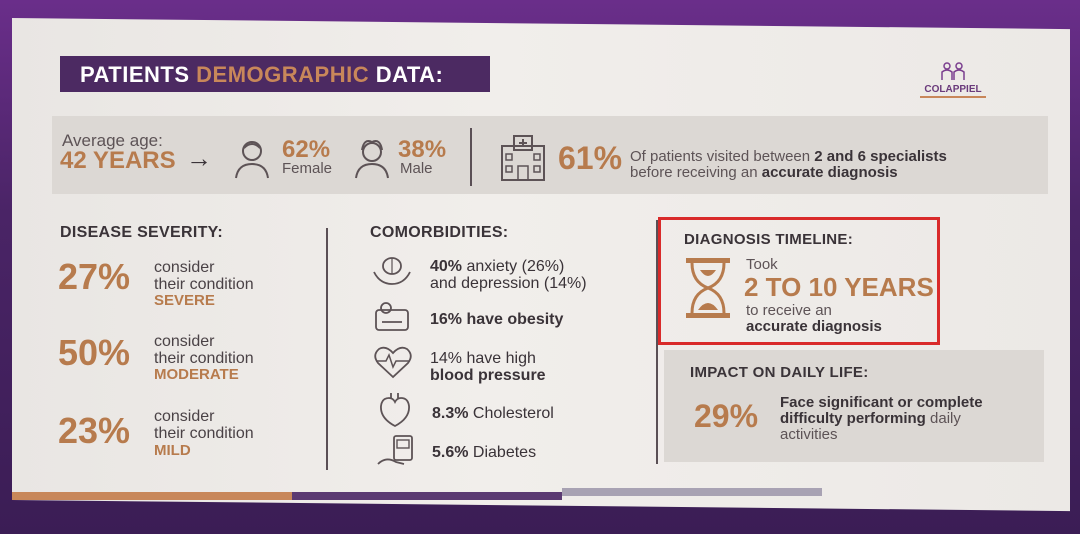  Describe the element at coordinates (94, 430) in the screenshot. I see `severity-pct-mild: 23%` at that location.